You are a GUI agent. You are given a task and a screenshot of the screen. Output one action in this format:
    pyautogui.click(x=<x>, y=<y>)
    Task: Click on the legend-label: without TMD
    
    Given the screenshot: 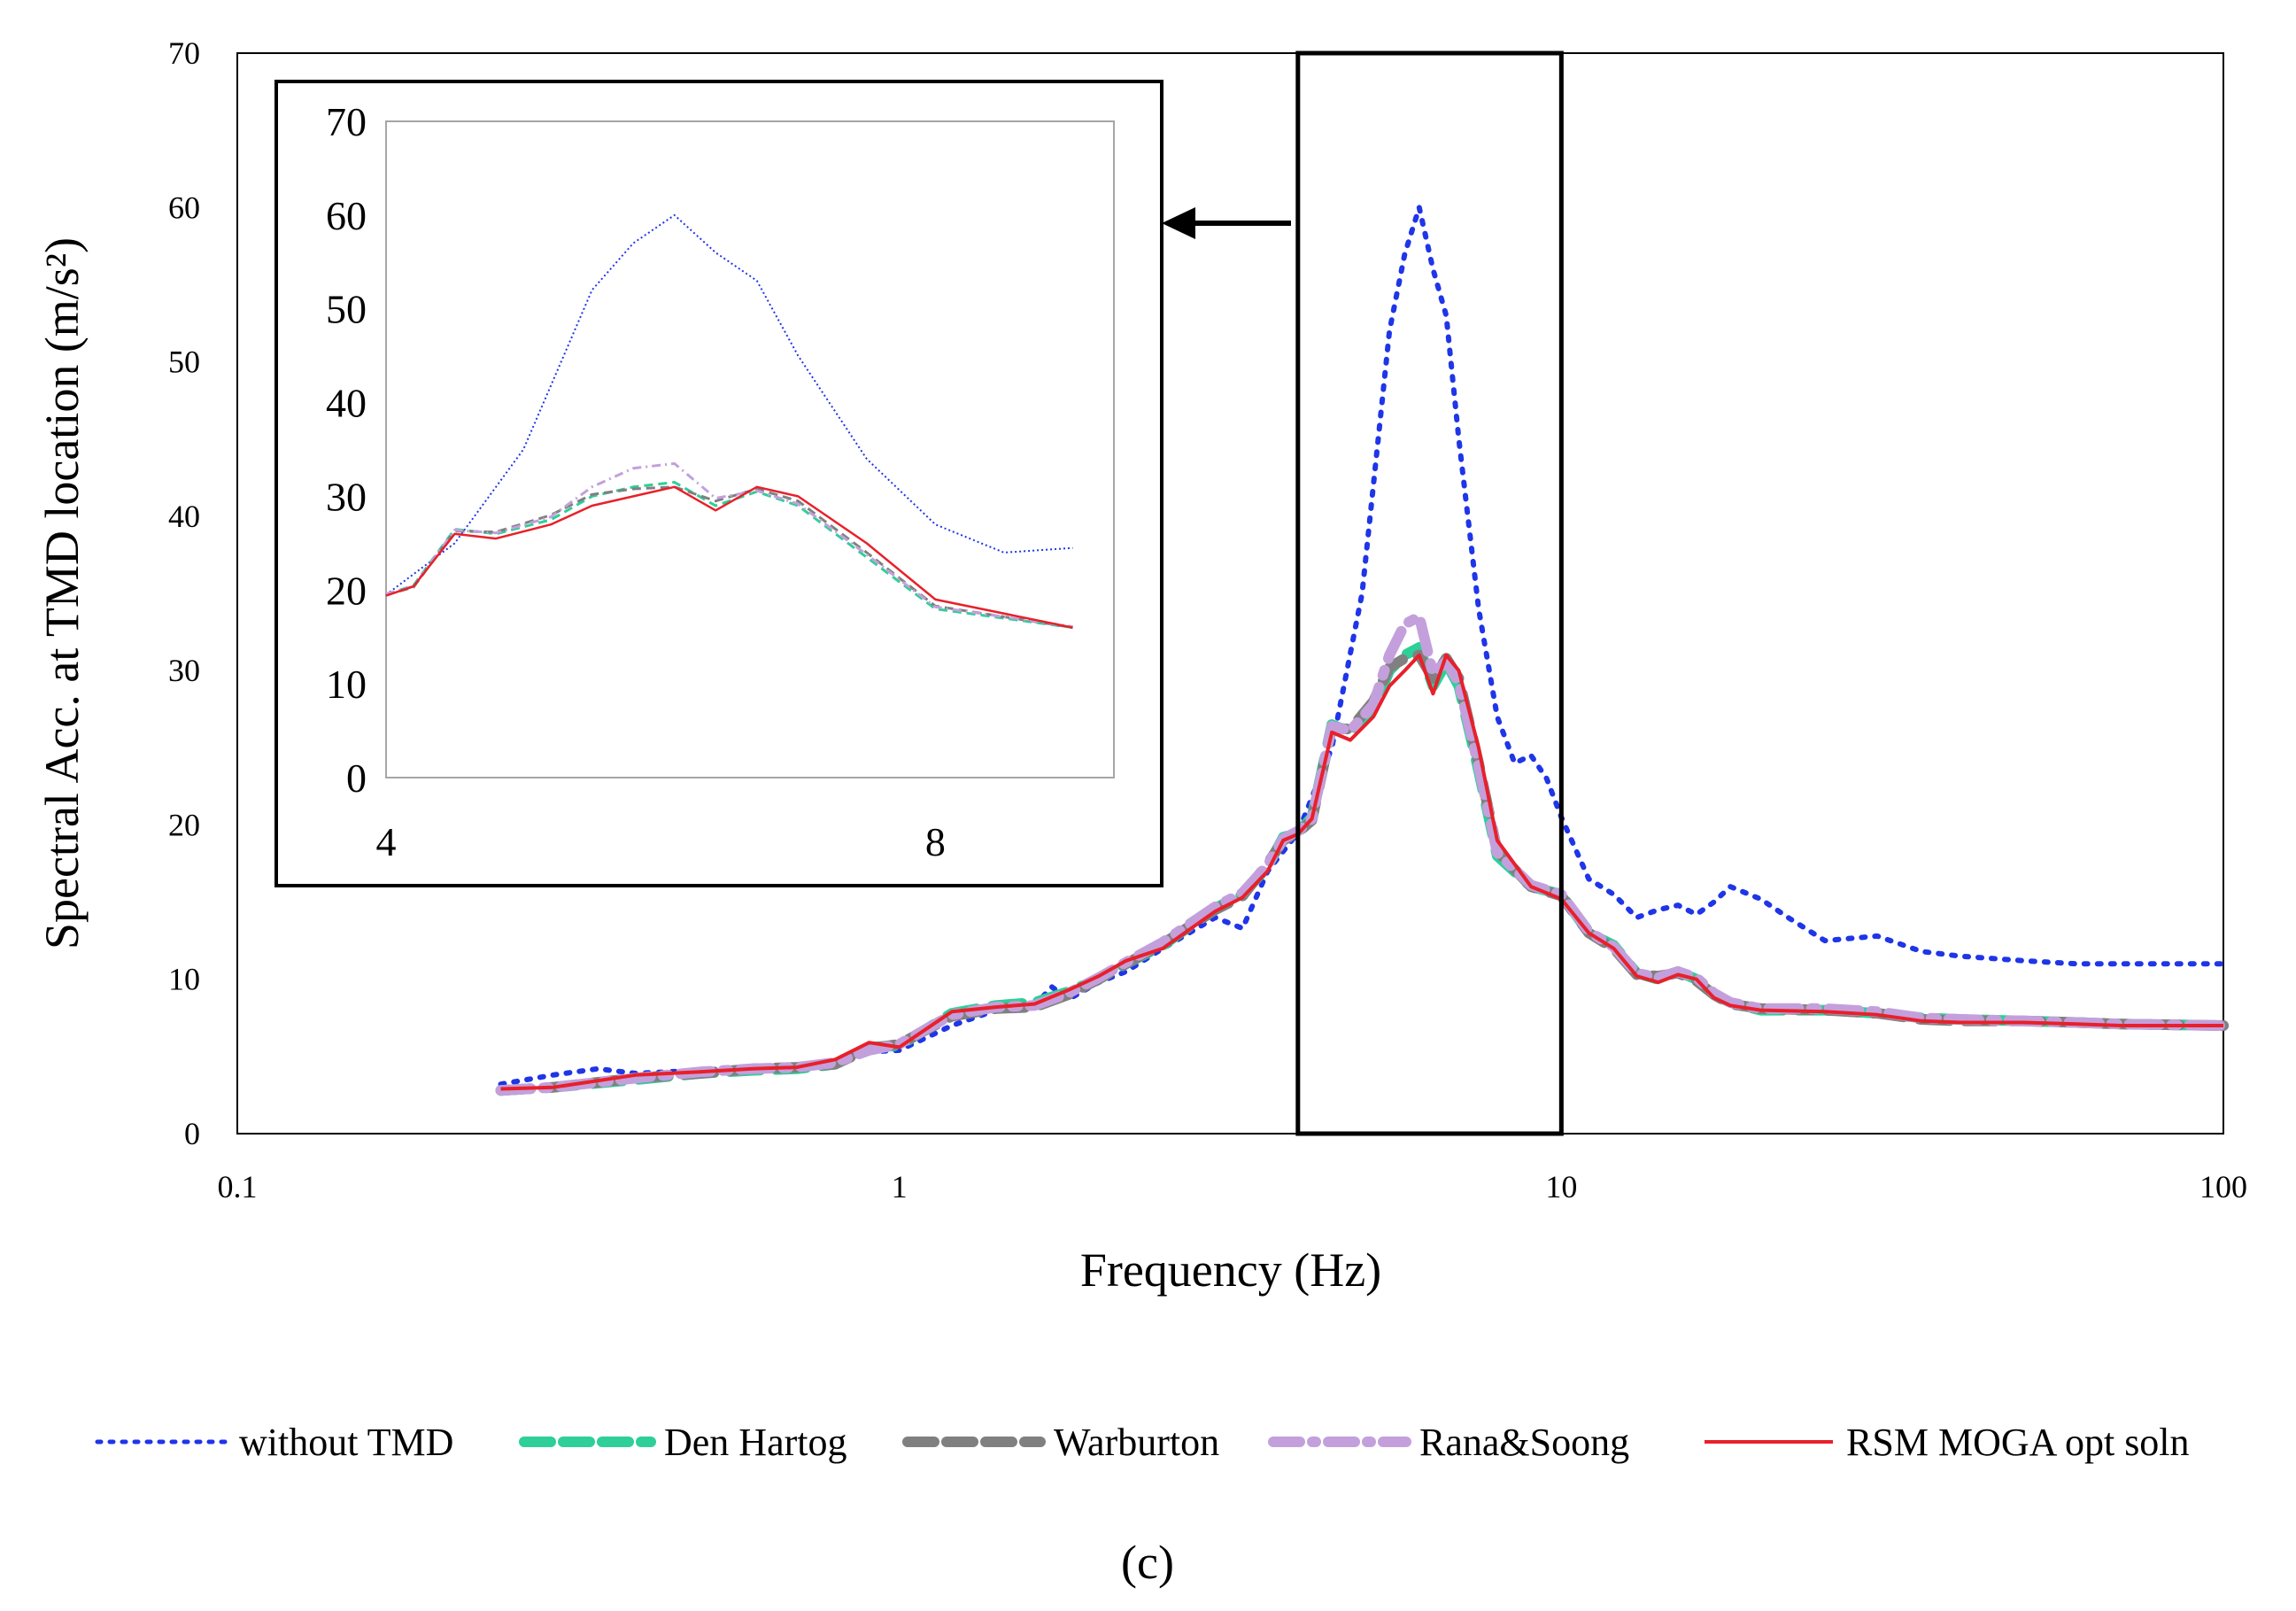 What is the action you would take?
    pyautogui.click(x=346, y=1443)
    